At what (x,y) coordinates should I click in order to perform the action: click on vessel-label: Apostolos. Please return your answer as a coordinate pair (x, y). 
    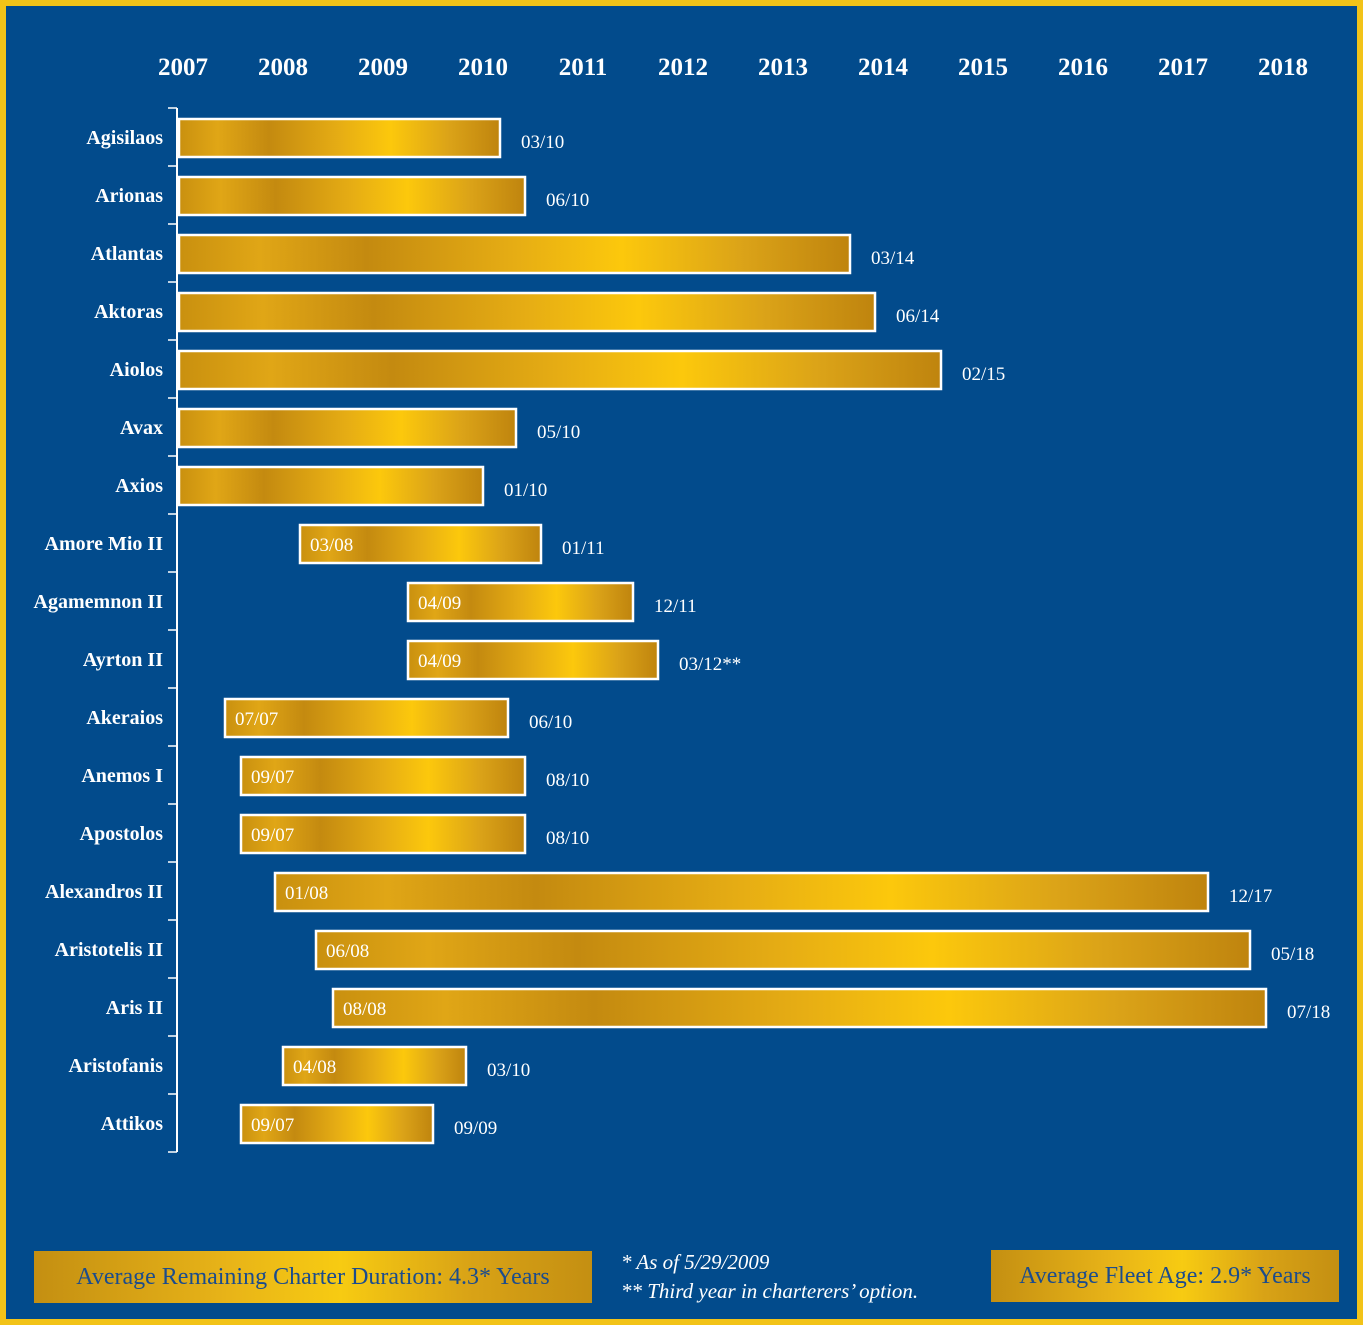
    Looking at the image, I should click on (122, 834).